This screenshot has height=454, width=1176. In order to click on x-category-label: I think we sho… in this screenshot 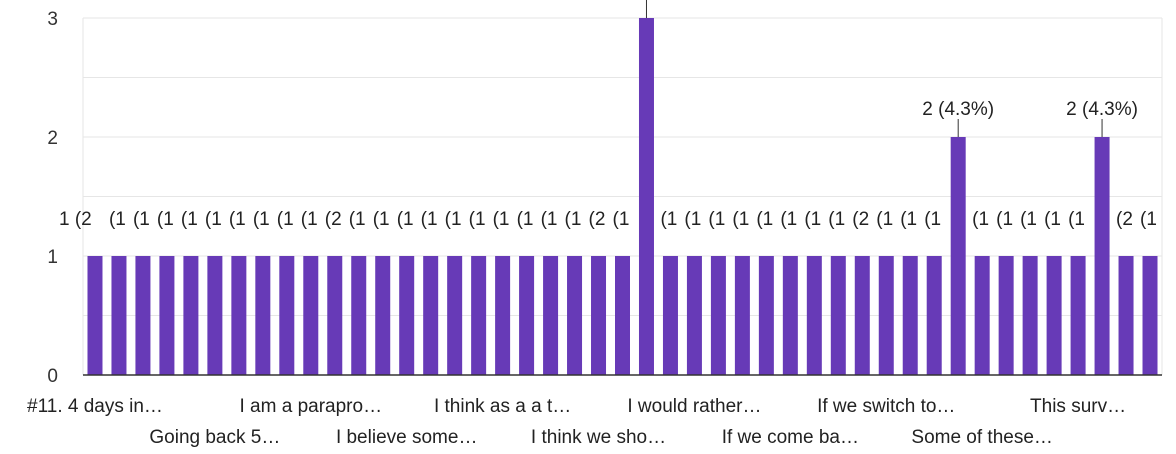, I will do `click(598, 437)`.